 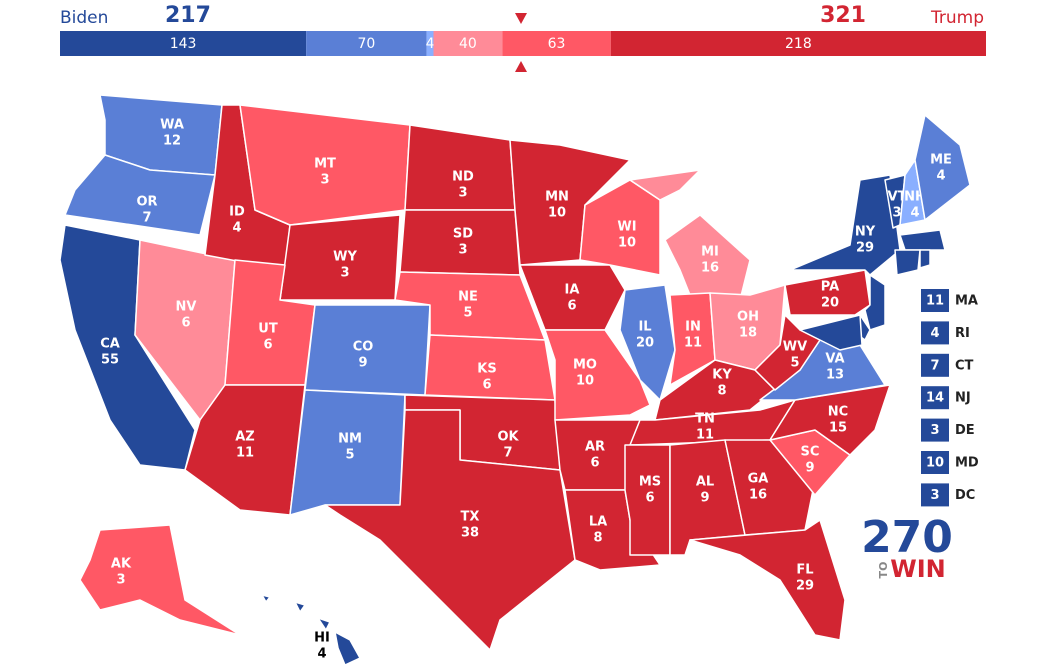 I want to click on bar-label: 4, so click(x=430, y=44).